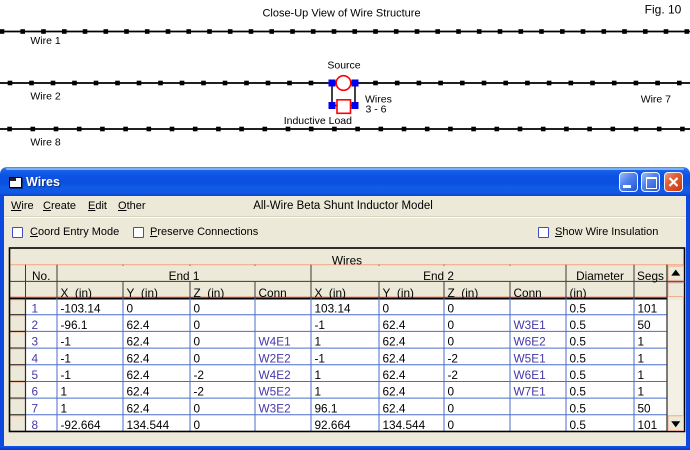  I want to click on svg-text:Close-Up View of Wire Structur: Close-Up View of Wire Structure, so click(341, 13).